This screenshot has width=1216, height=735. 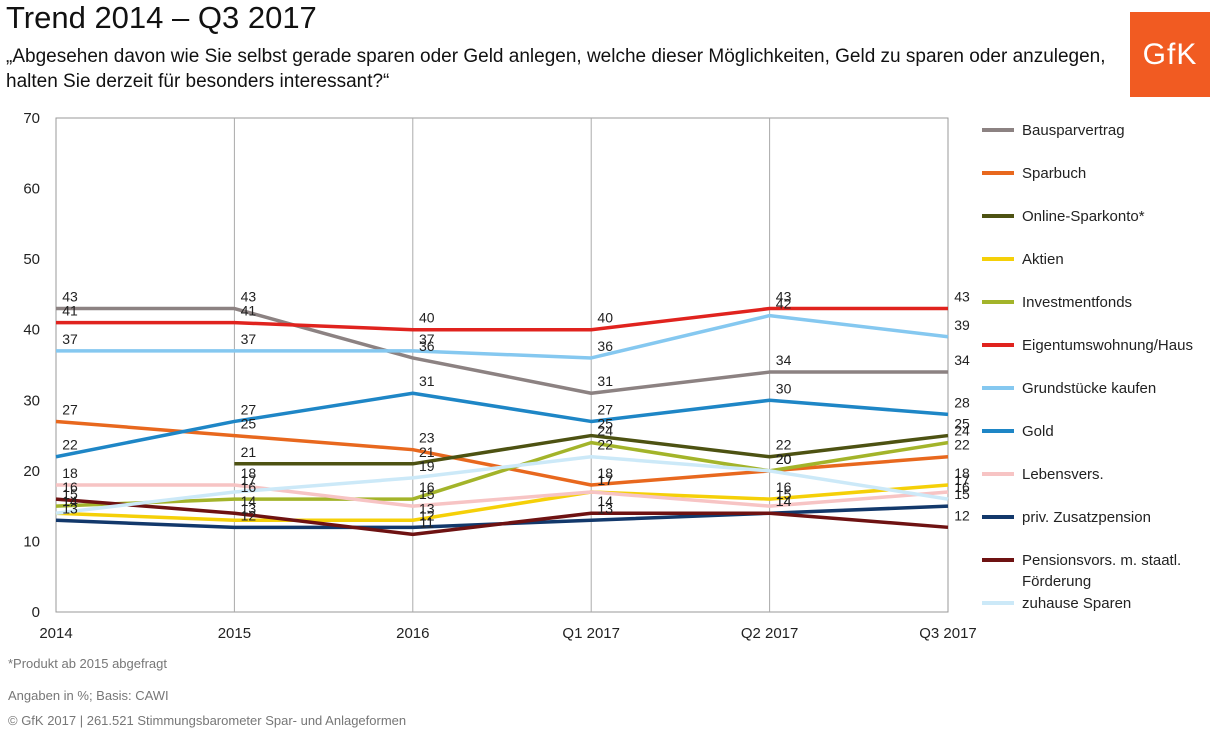 I want to click on data-label: 20, so click(x=784, y=459).